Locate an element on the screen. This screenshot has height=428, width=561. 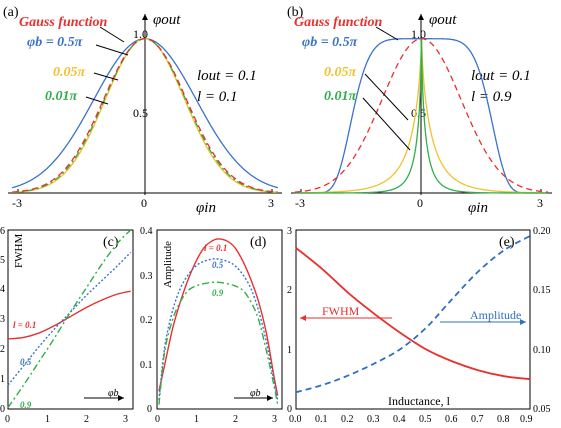
panel-b-annot-l: l = 0.9 is located at coordinates (491, 97).